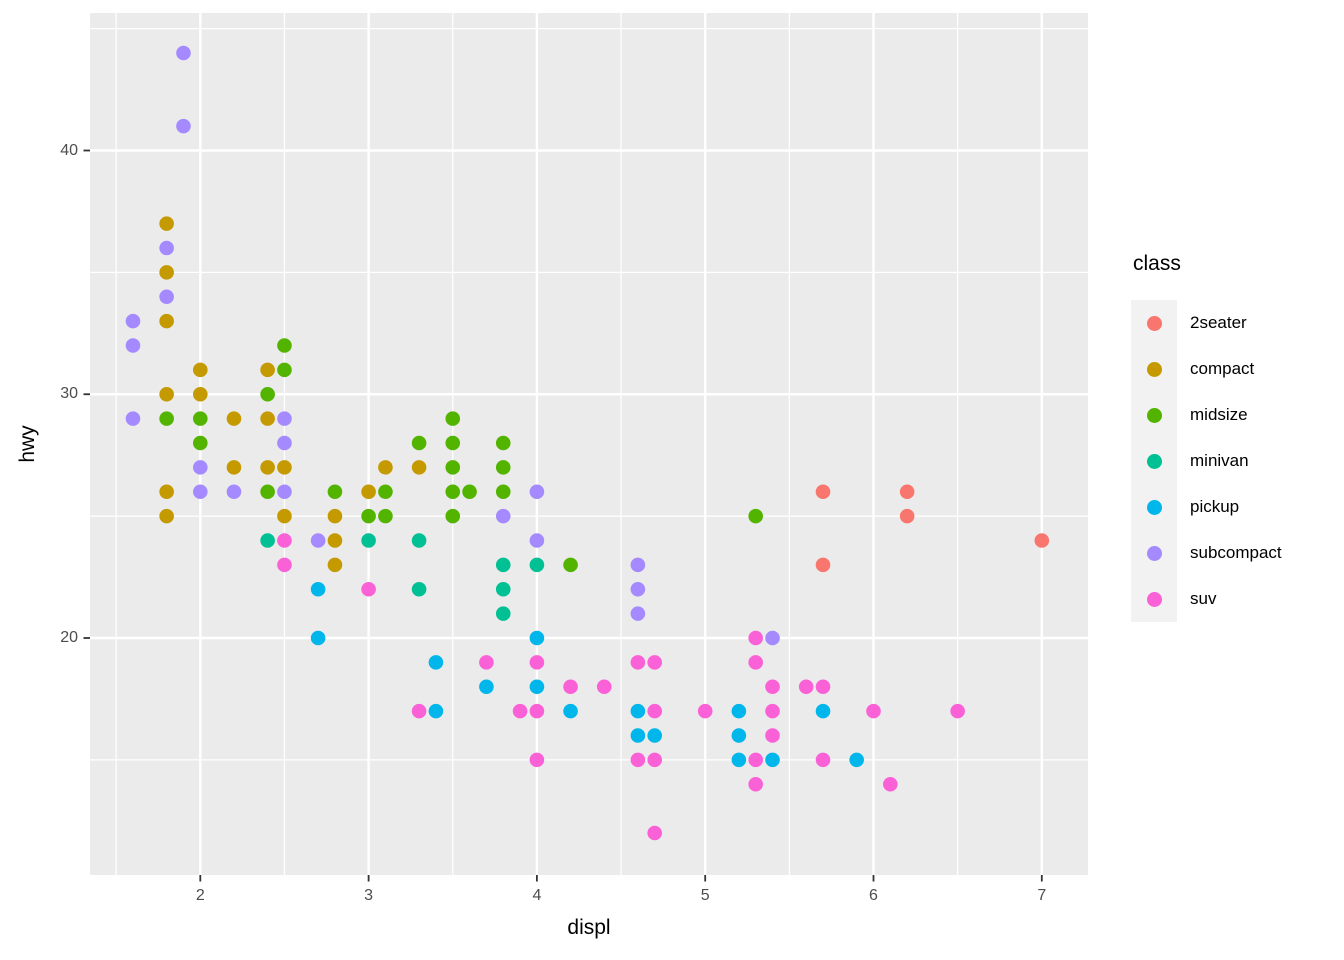 The width and height of the screenshot is (1344, 960). Describe the element at coordinates (589, 927) in the screenshot. I see `x-axis-title: displ` at that location.